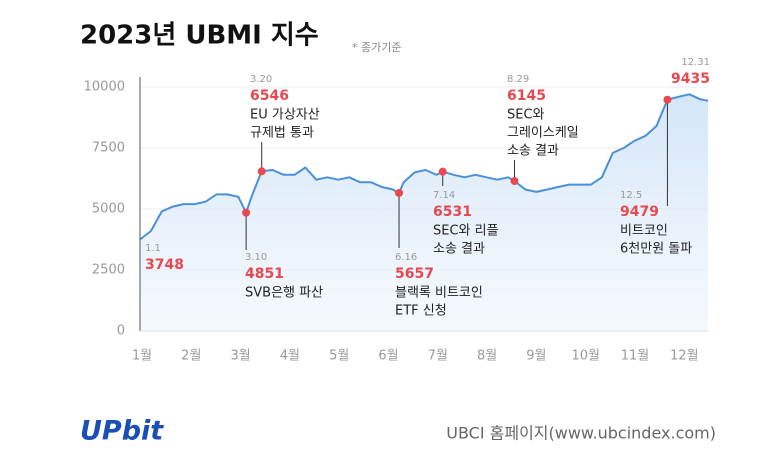  Describe the element at coordinates (153, 248) in the screenshot. I see `event-date: 1.1` at that location.